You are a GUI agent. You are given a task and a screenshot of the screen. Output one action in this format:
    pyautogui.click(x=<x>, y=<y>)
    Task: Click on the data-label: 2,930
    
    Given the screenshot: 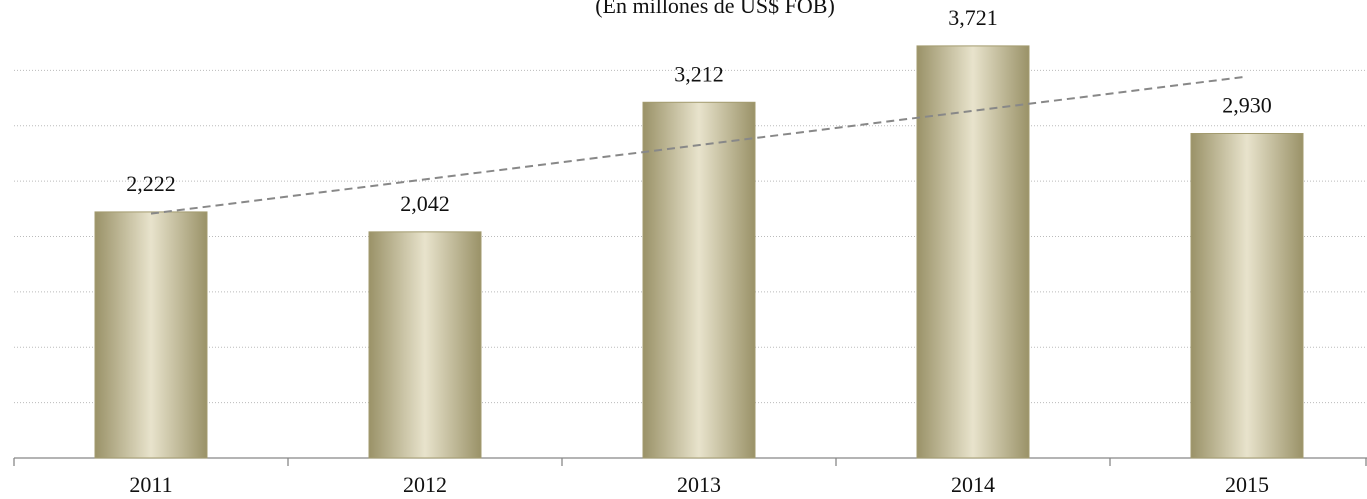 What is the action you would take?
    pyautogui.click(x=1247, y=105)
    